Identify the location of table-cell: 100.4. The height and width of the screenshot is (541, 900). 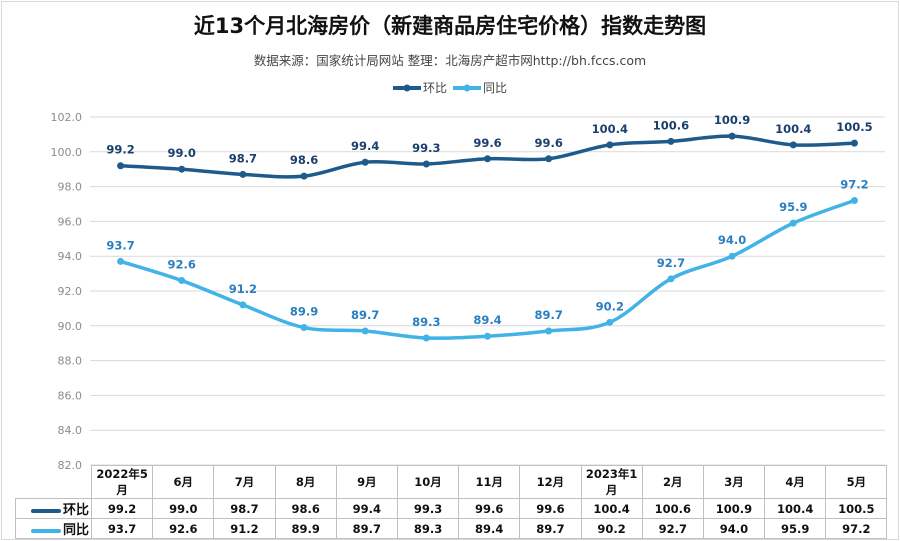
(795, 508).